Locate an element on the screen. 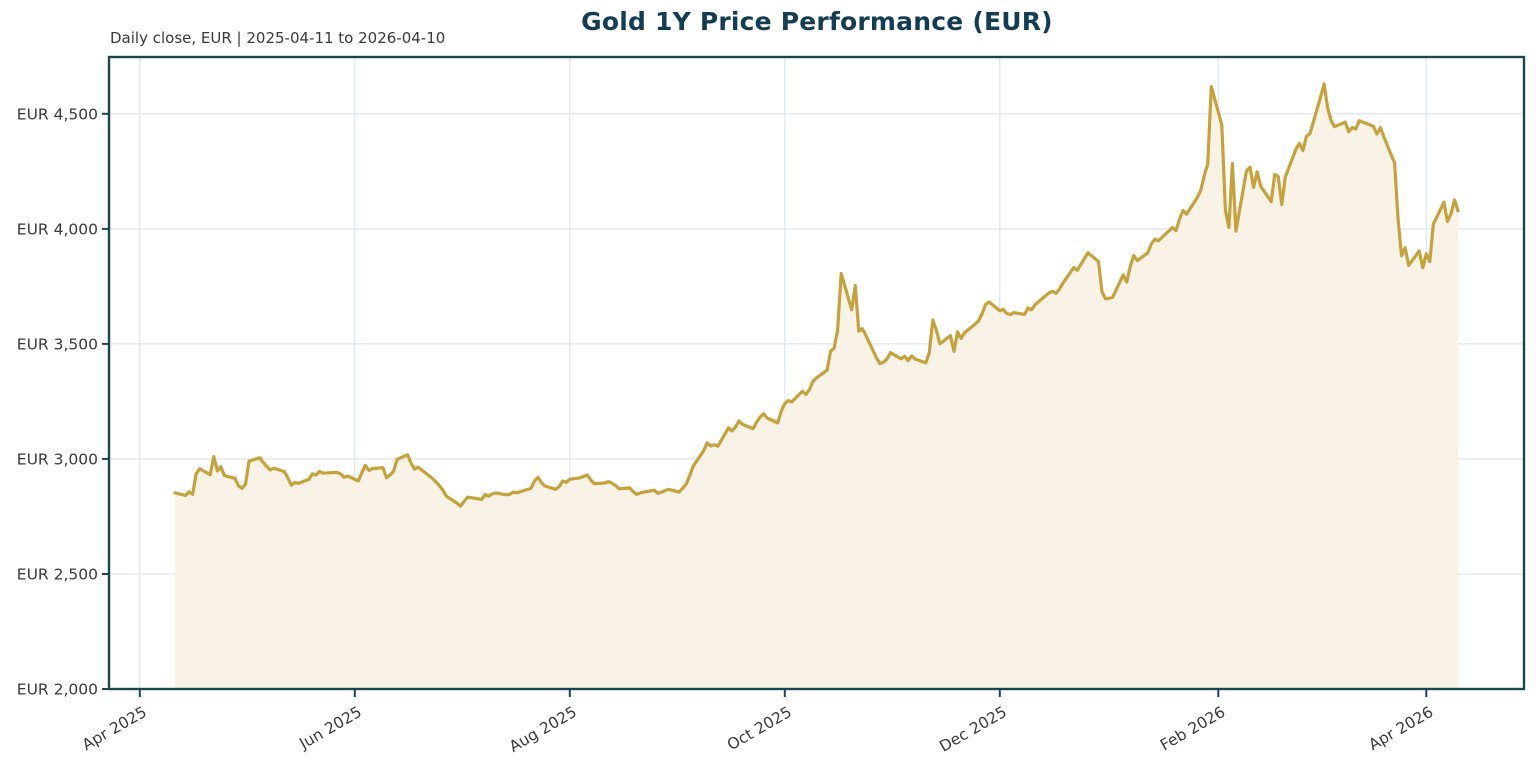 The image size is (1536, 762). y-tick-label: EUR 4,500 is located at coordinates (57, 114).